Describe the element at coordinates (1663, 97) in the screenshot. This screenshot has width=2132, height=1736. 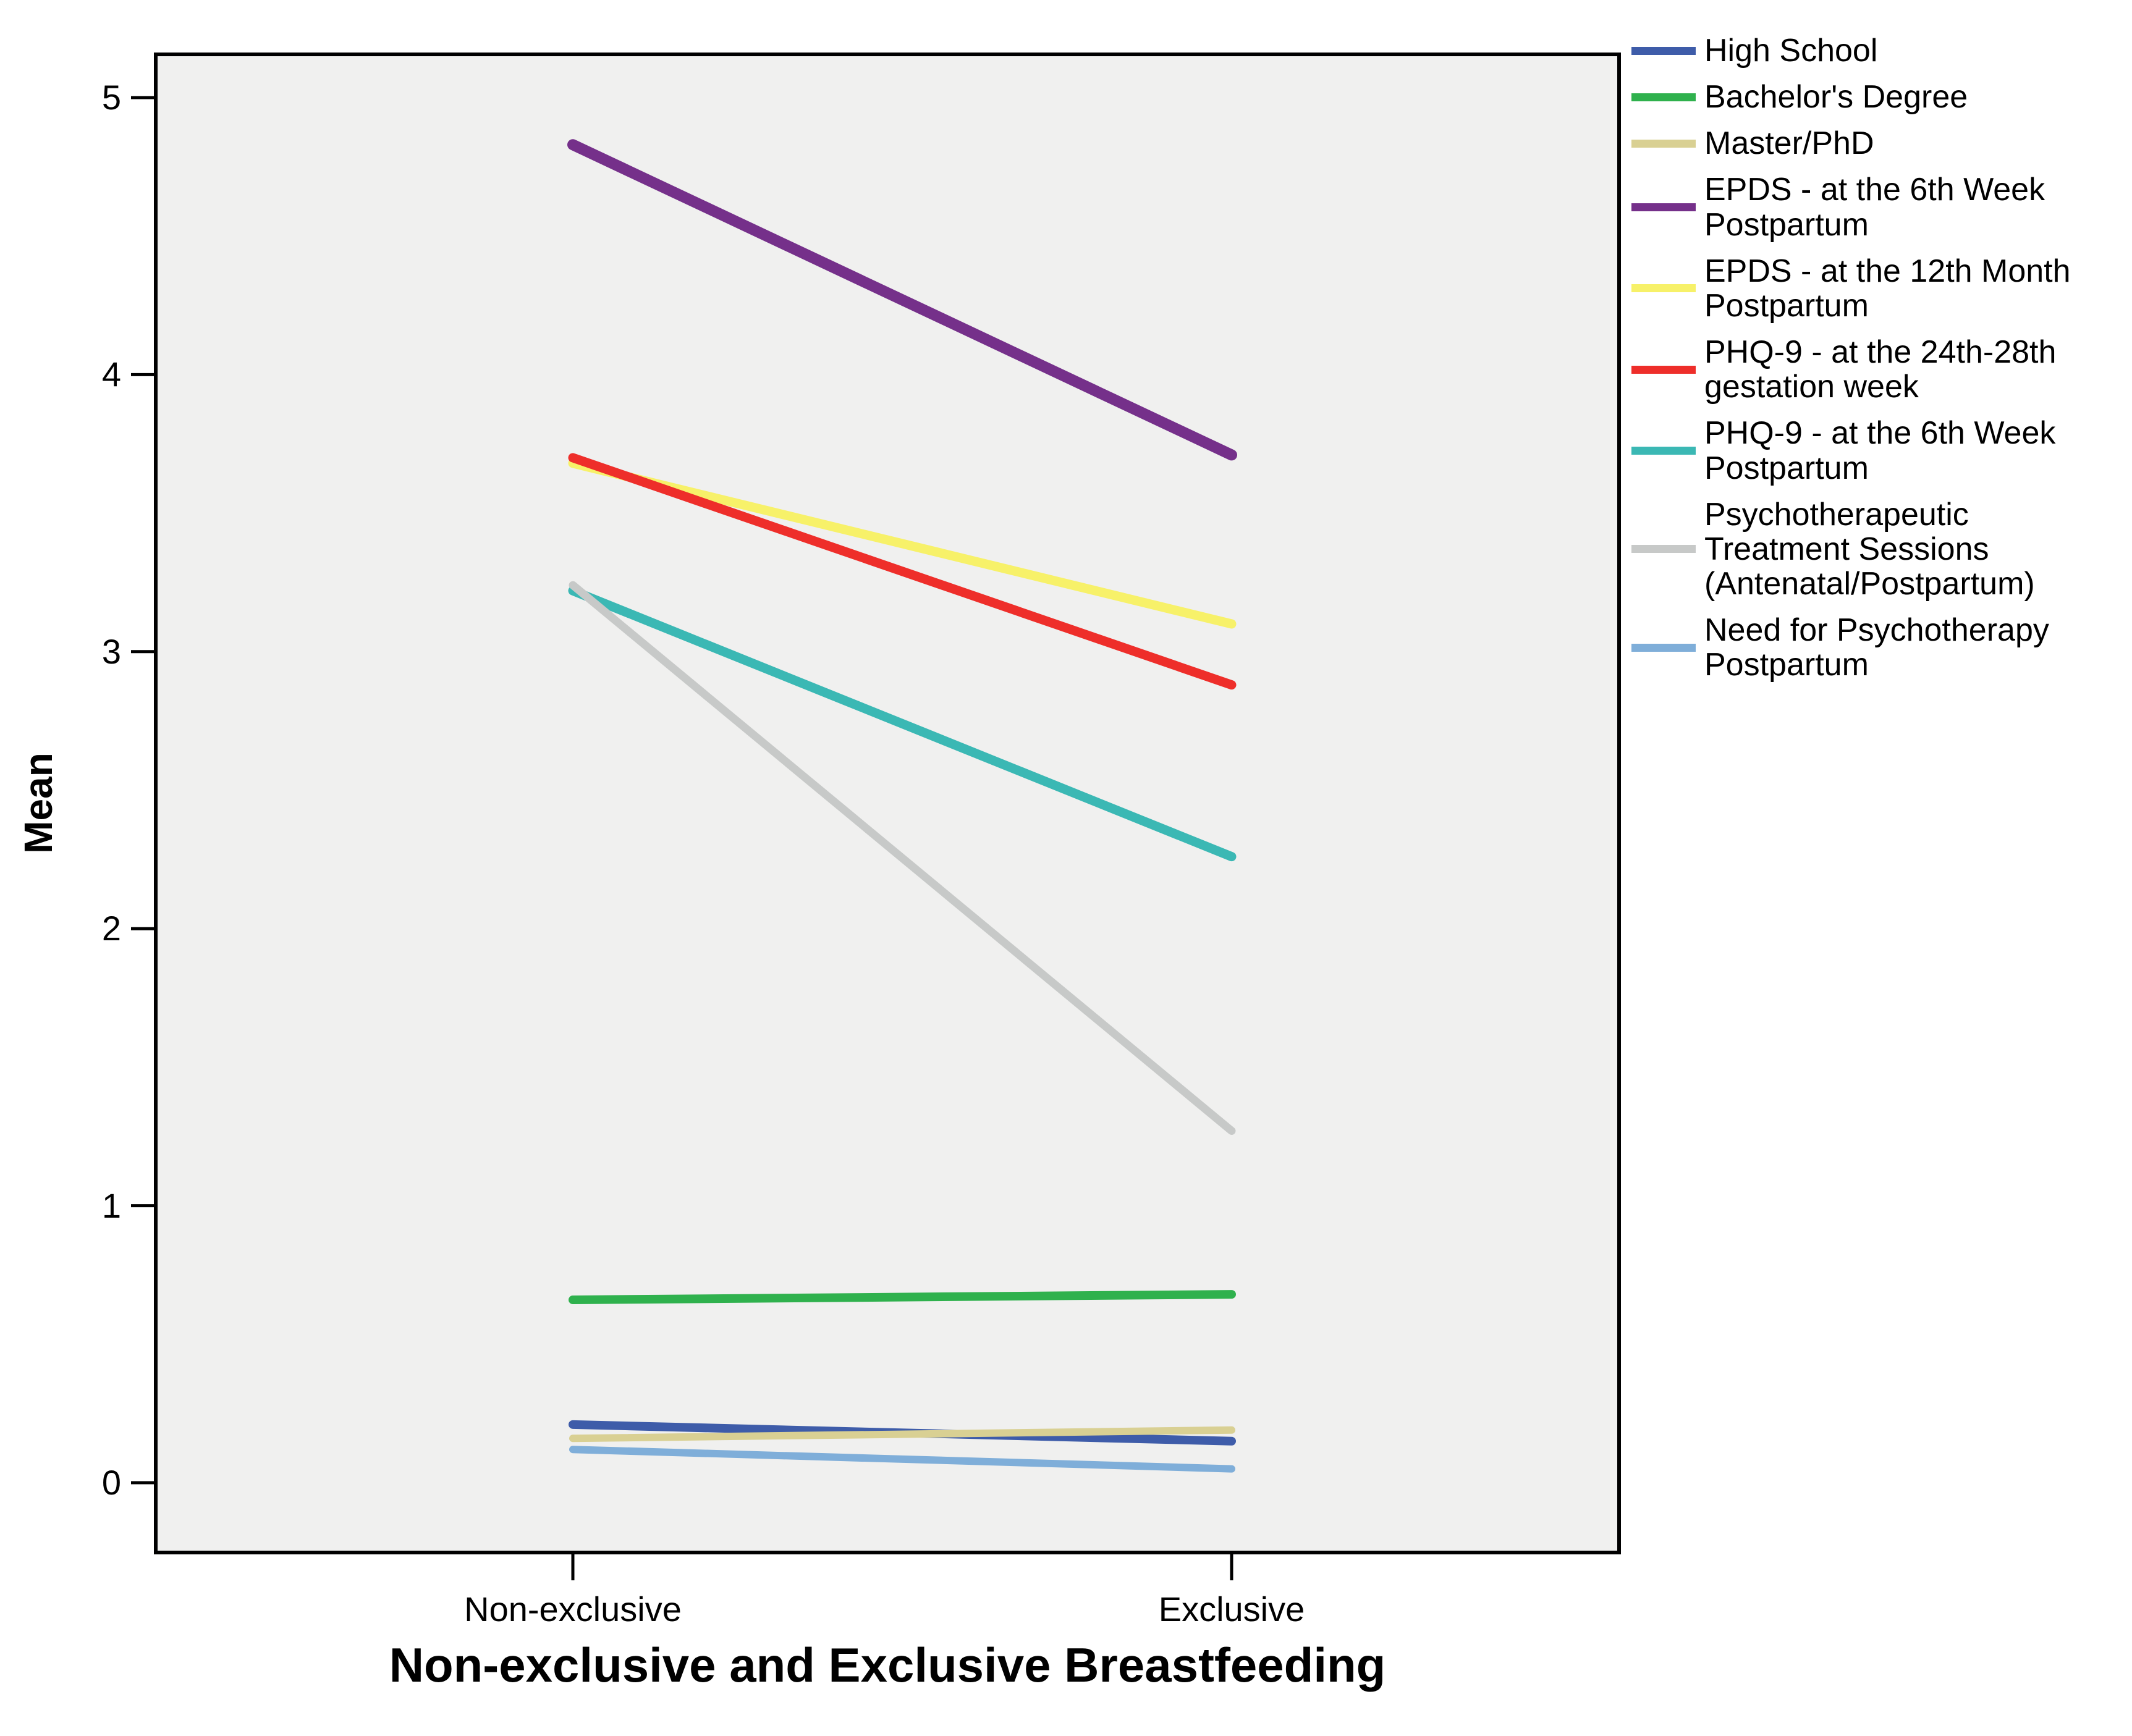
I see `legend-swatch-bachelors-degree` at that location.